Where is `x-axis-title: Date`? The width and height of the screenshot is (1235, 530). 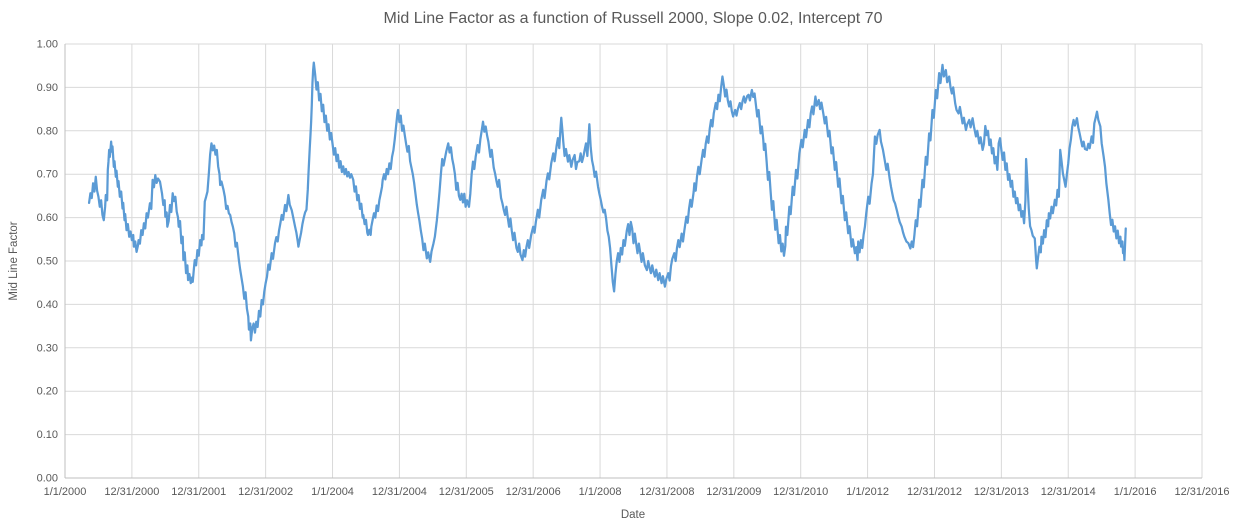
x-axis-title: Date is located at coordinates (633, 515).